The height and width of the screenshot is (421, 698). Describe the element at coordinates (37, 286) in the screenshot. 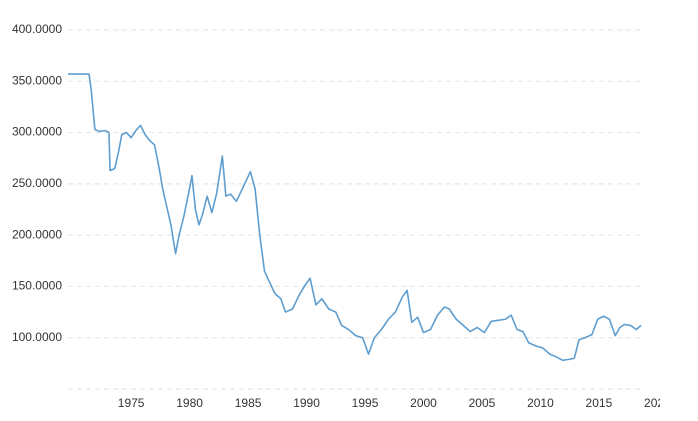

I see `y-tick-label: 150.0000` at that location.